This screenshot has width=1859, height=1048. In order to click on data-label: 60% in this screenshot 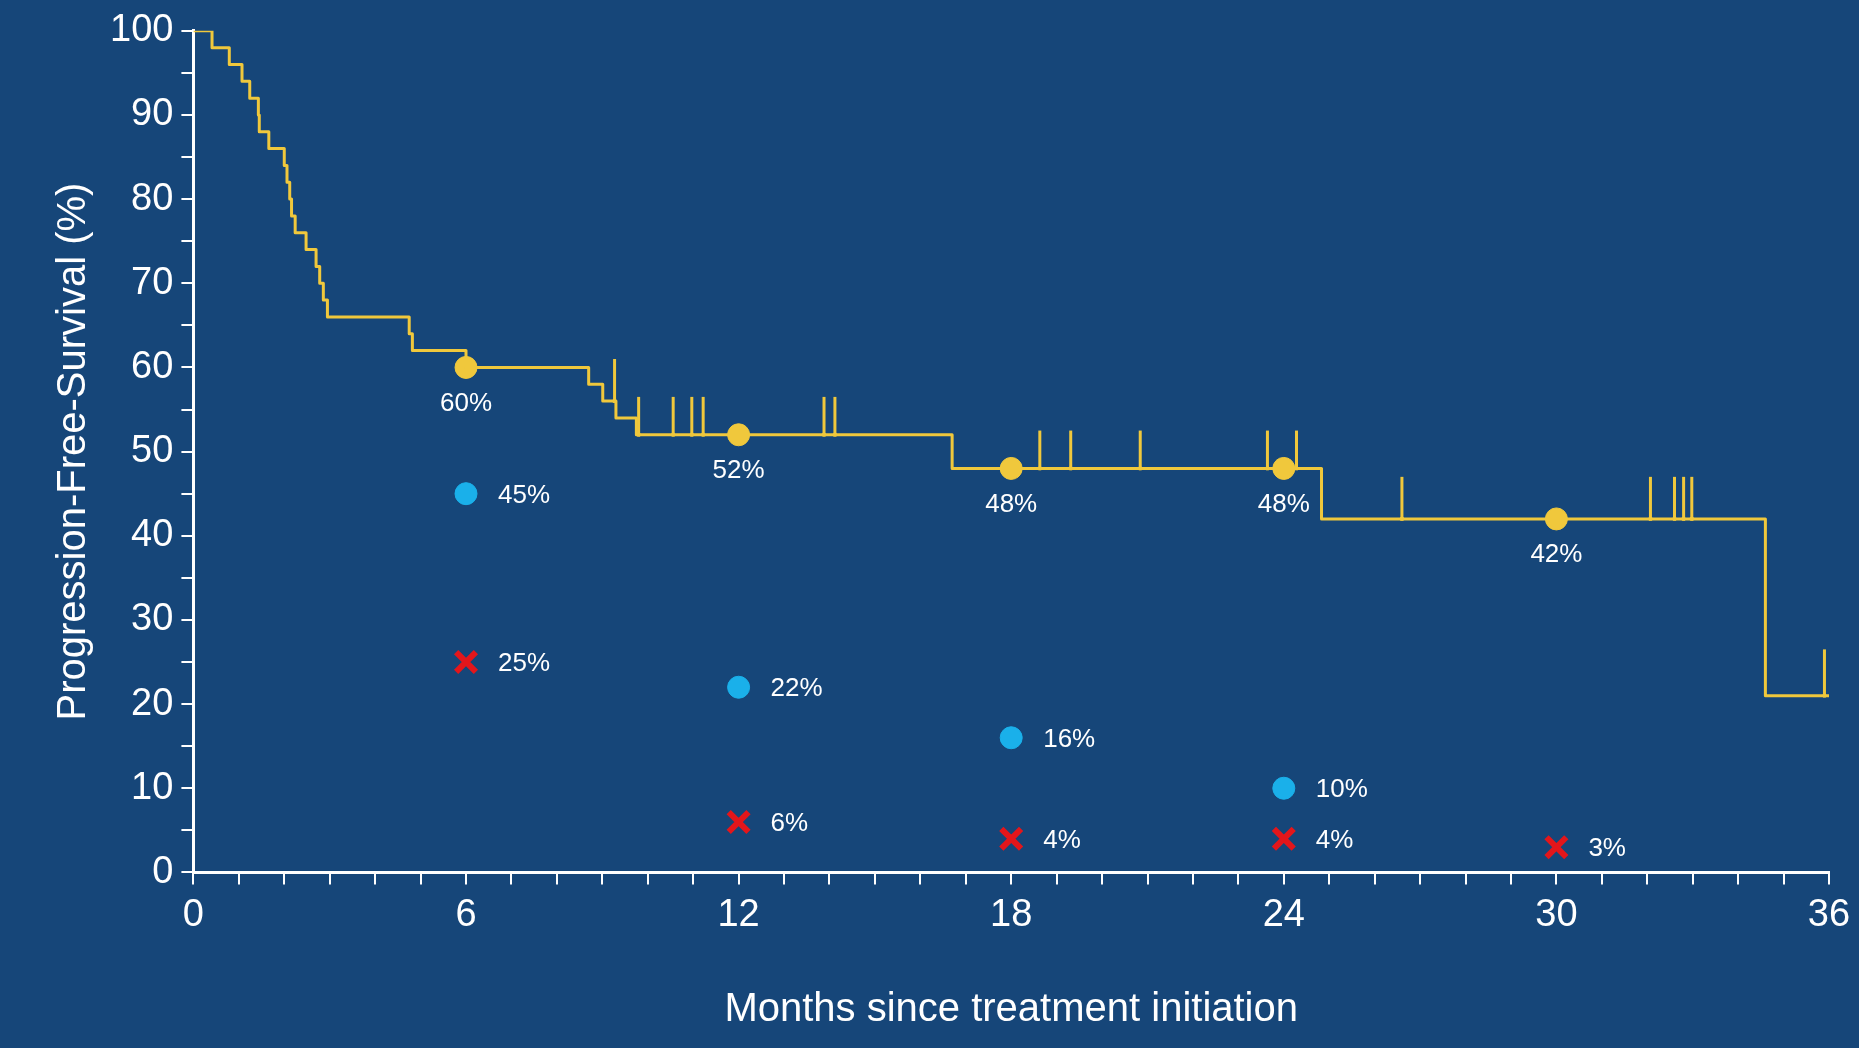, I will do `click(466, 401)`.